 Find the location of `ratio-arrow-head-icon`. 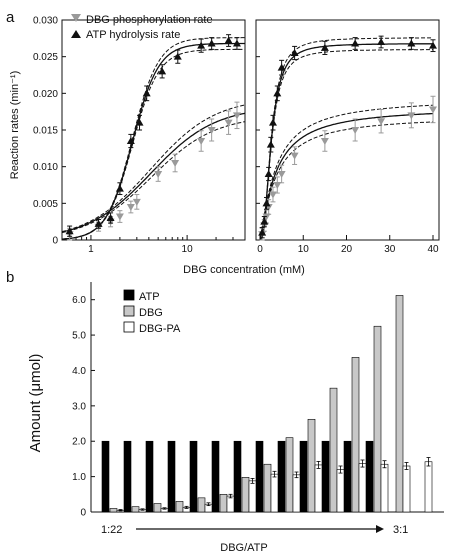

ratio-arrow-head-icon is located at coordinates (380, 529).